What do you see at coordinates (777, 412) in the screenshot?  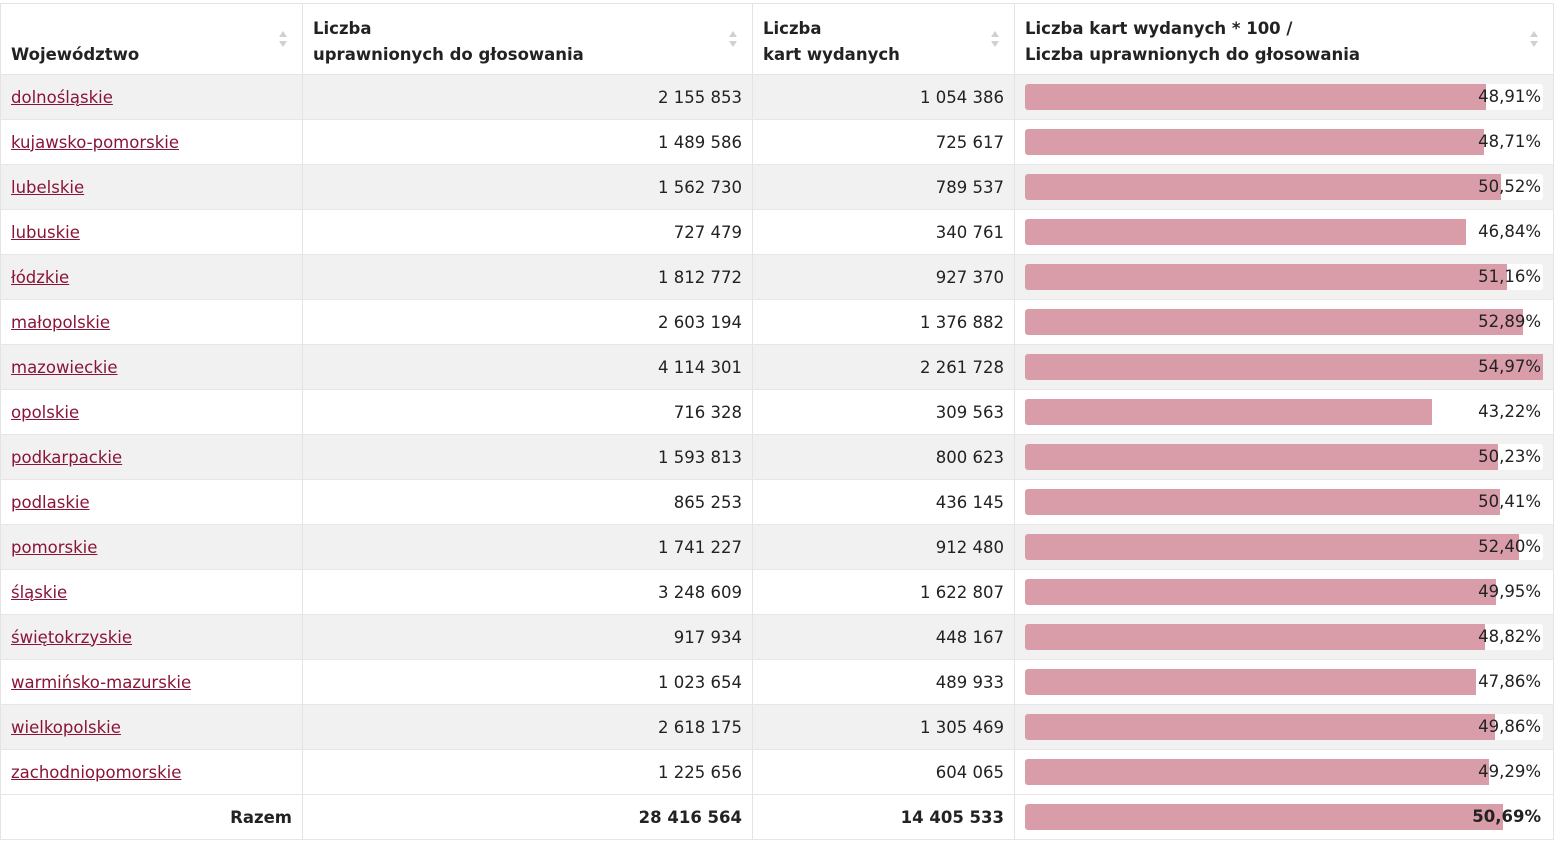 I see `table-row: opolskie 716 328 309 563 43,22%` at bounding box center [777, 412].